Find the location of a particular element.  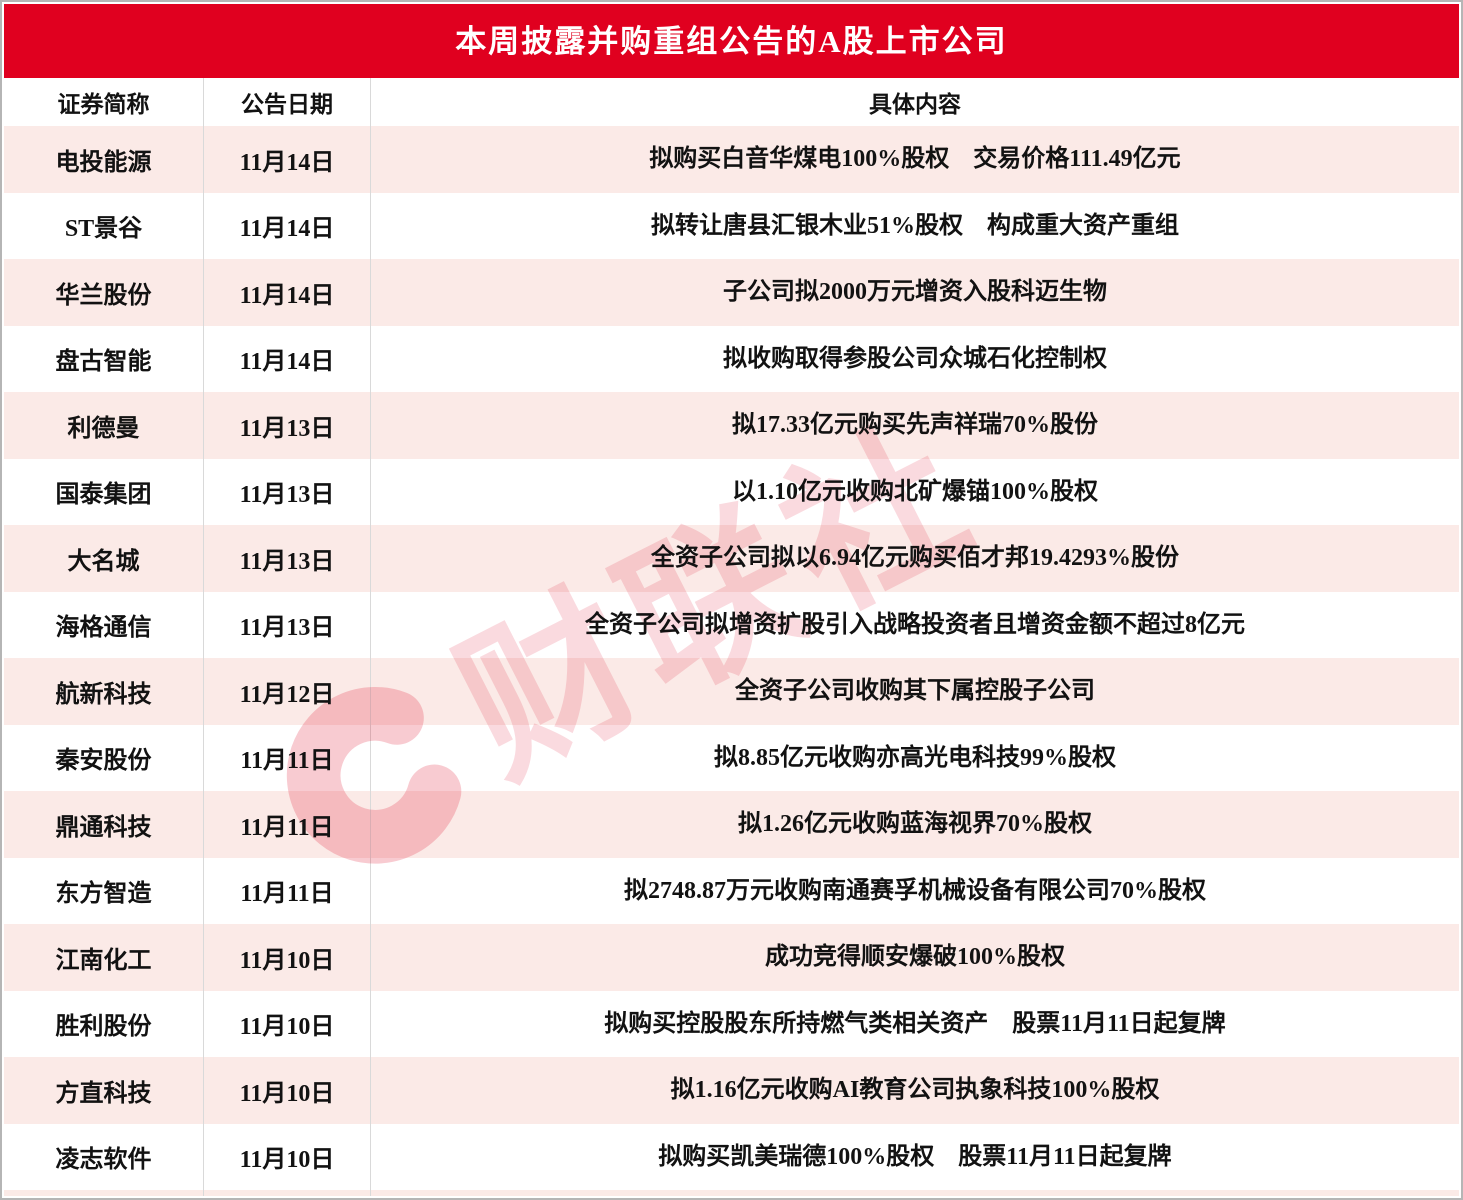

company-name: 鼎通科技 is located at coordinates (103, 827).